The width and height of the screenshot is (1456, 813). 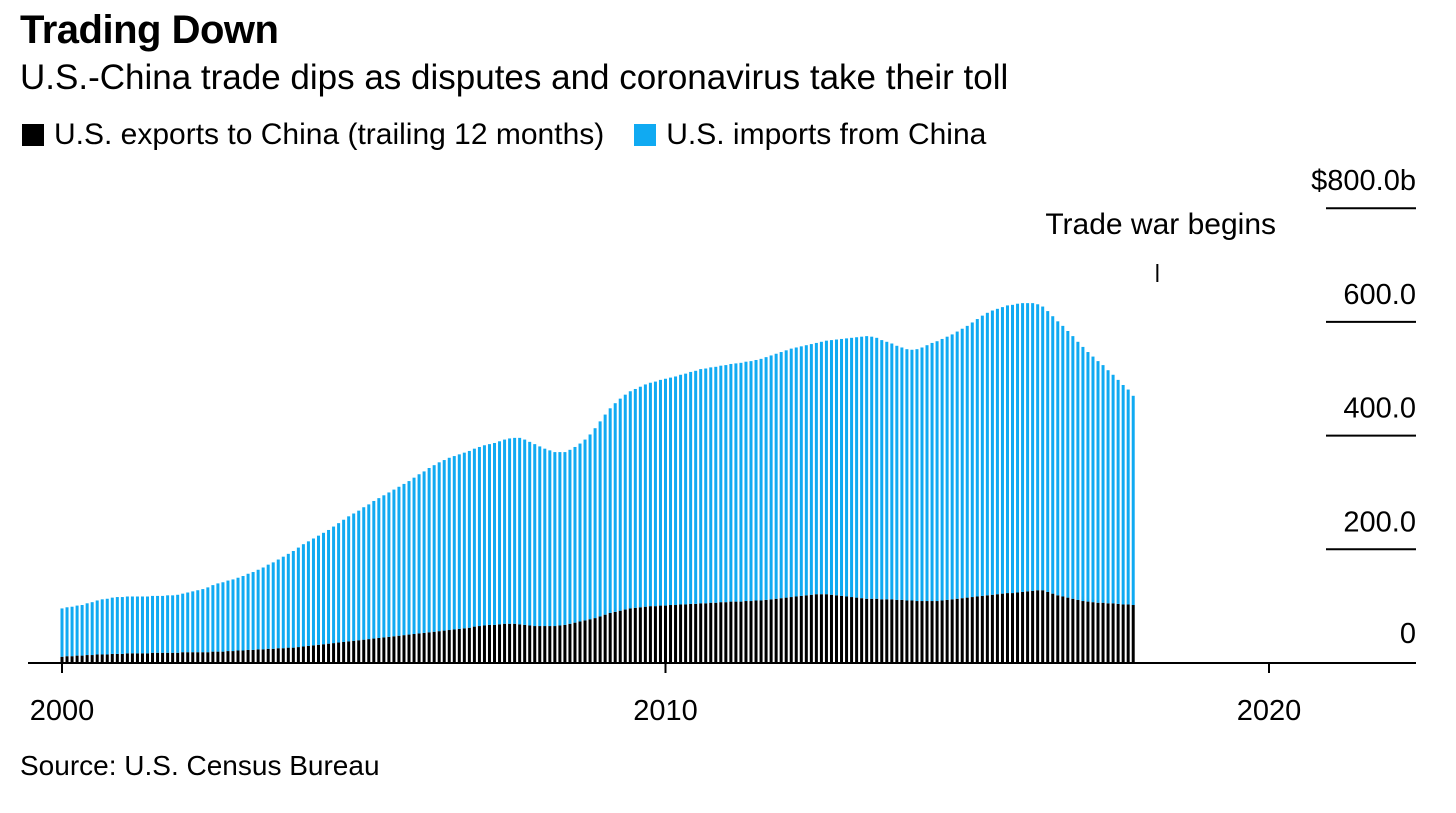 What do you see at coordinates (1269, 711) in the screenshot?
I see `x-tick-label: 2020` at bounding box center [1269, 711].